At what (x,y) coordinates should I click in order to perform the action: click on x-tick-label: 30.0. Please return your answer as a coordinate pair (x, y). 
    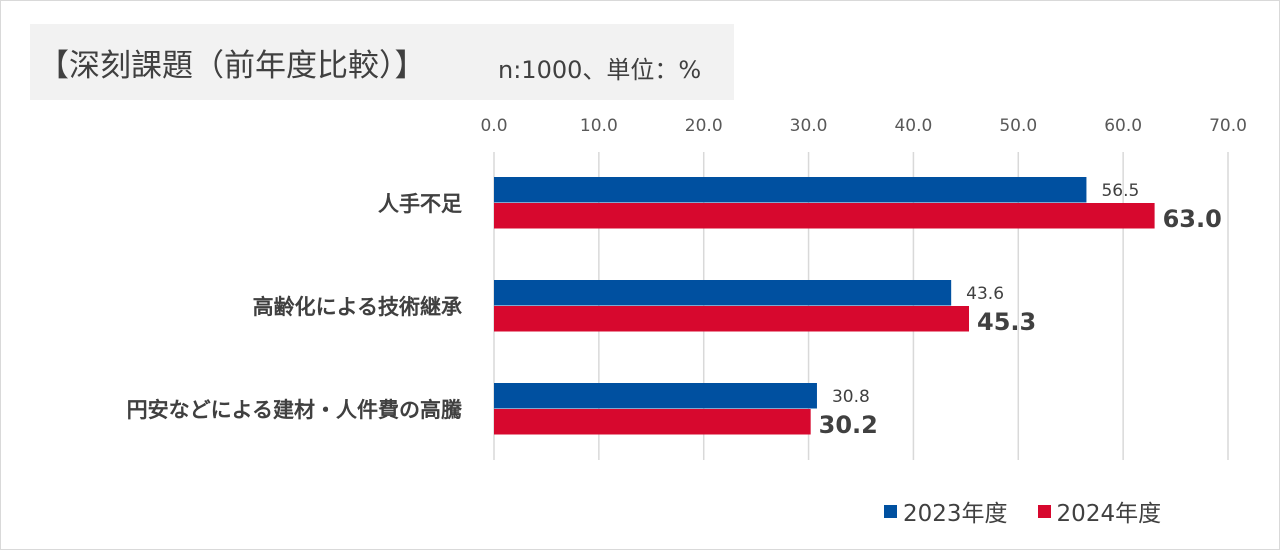
    Looking at the image, I should click on (809, 126).